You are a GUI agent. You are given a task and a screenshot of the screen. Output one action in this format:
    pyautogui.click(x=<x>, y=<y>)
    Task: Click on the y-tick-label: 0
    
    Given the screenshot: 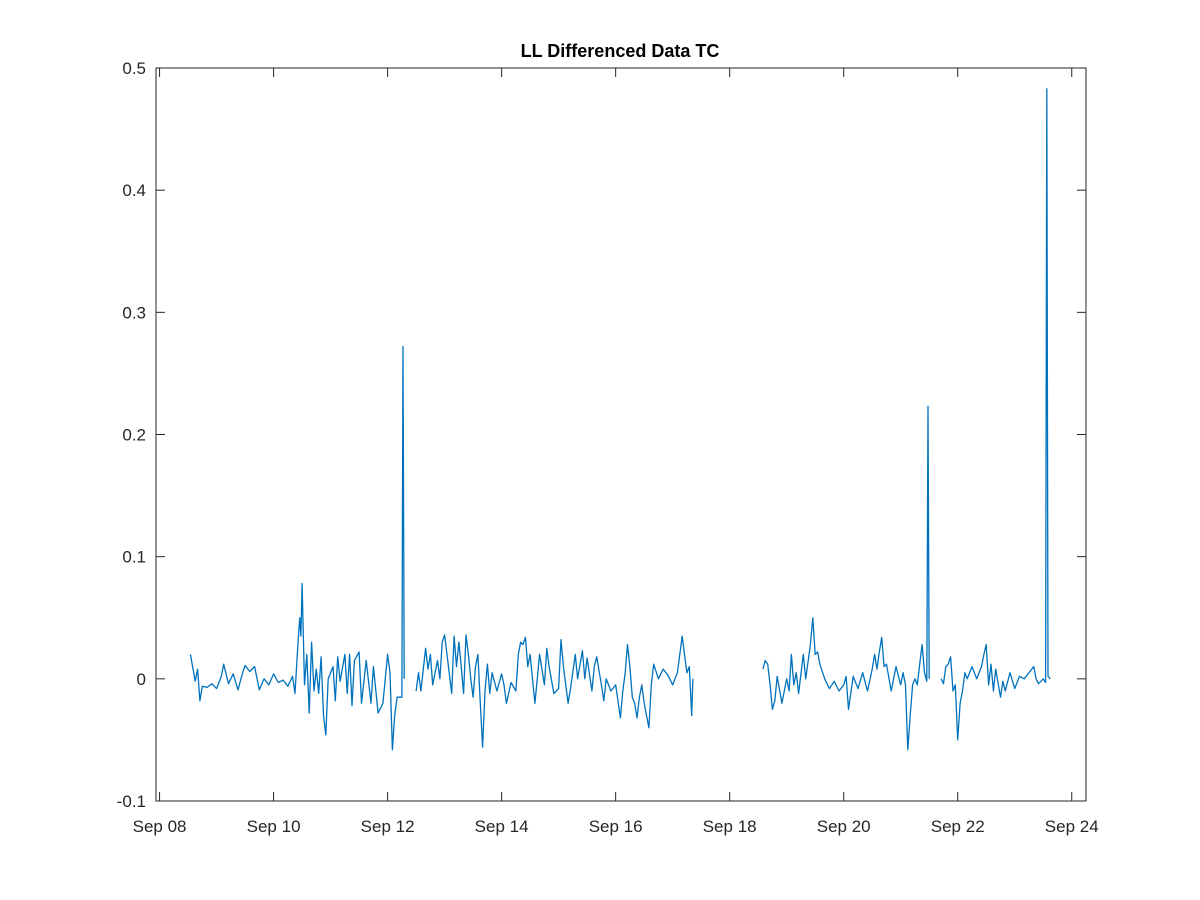 What is the action you would take?
    pyautogui.click(x=141, y=679)
    